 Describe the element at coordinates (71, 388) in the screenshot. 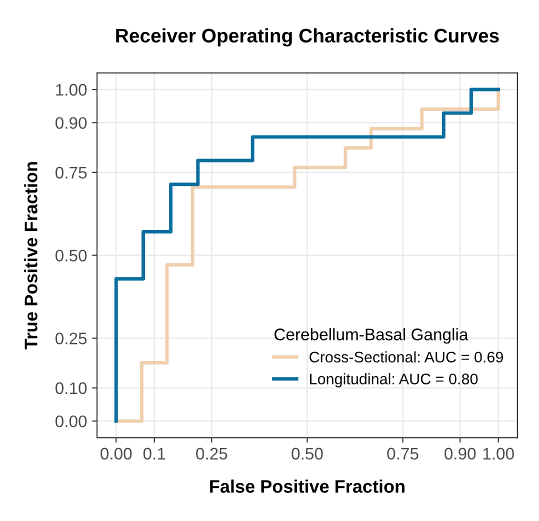

I see `y-tick-label: 0.10` at that location.